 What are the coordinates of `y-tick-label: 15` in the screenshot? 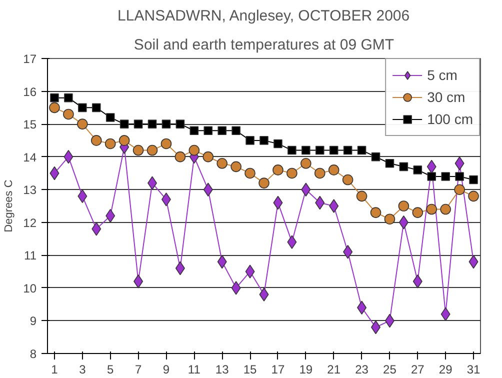 It's located at (30, 125).